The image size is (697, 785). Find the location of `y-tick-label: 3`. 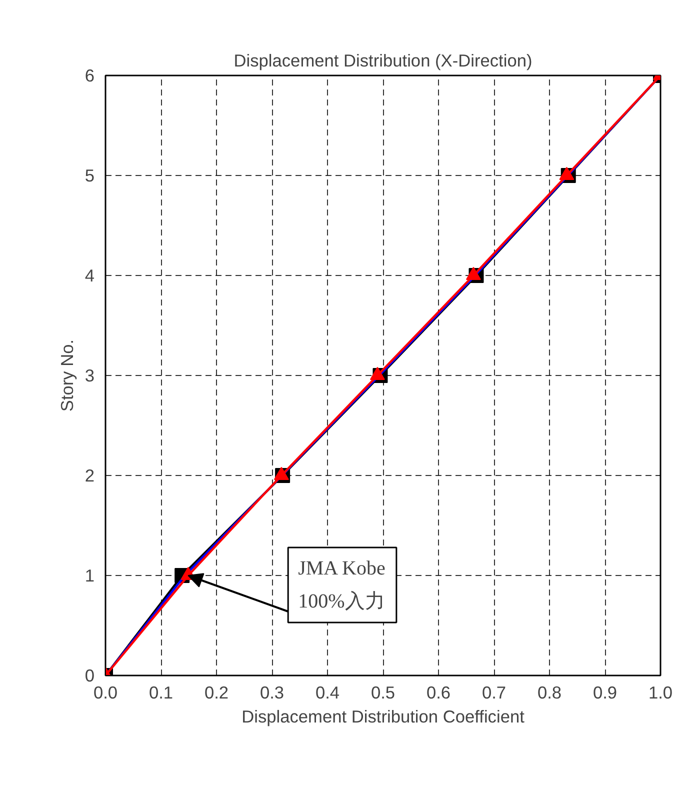

y-tick-label: 3 is located at coordinates (89, 376).